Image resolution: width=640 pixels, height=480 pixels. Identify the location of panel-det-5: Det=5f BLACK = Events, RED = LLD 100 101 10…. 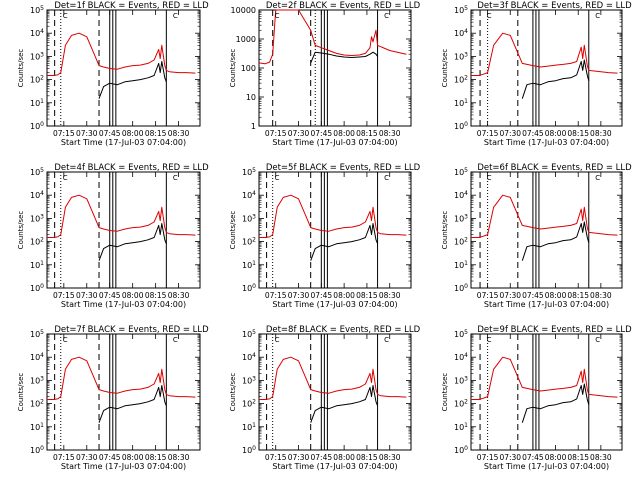
(325, 236).